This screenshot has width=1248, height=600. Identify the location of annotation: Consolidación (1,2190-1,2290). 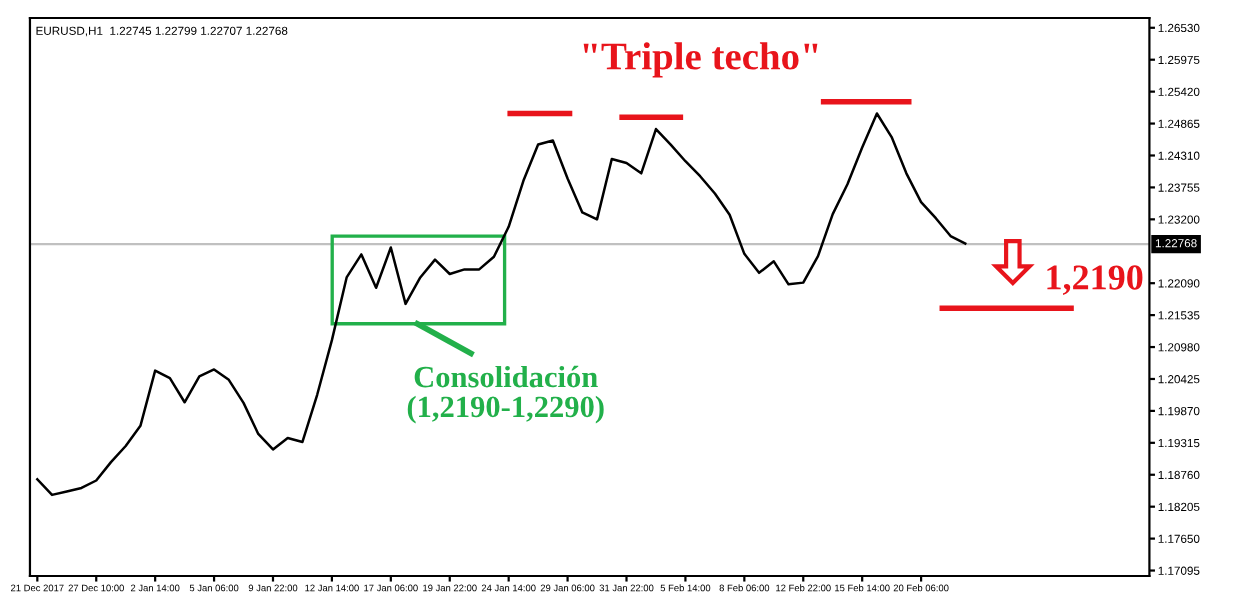
(505, 394).